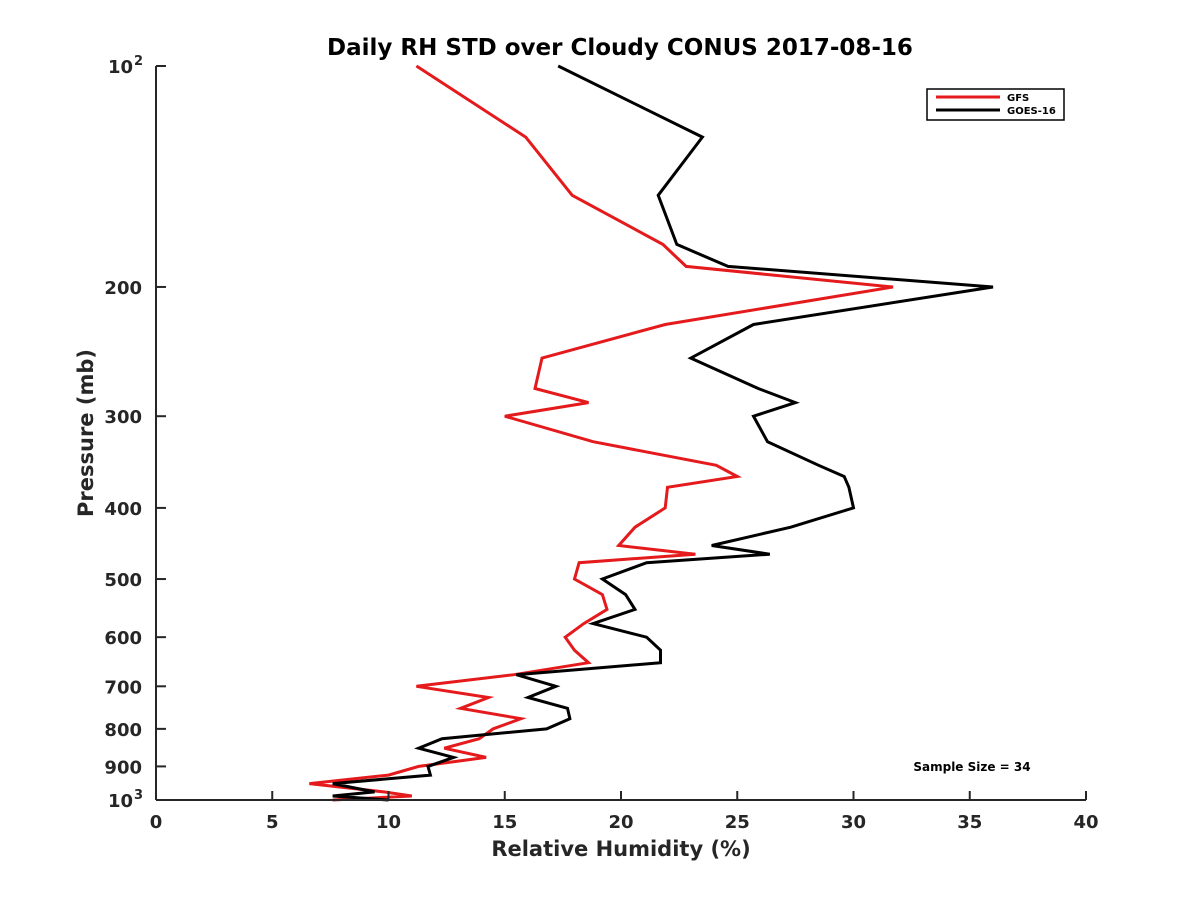 The height and width of the screenshot is (900, 1200). I want to click on y-tick-label: 200, so click(123, 288).